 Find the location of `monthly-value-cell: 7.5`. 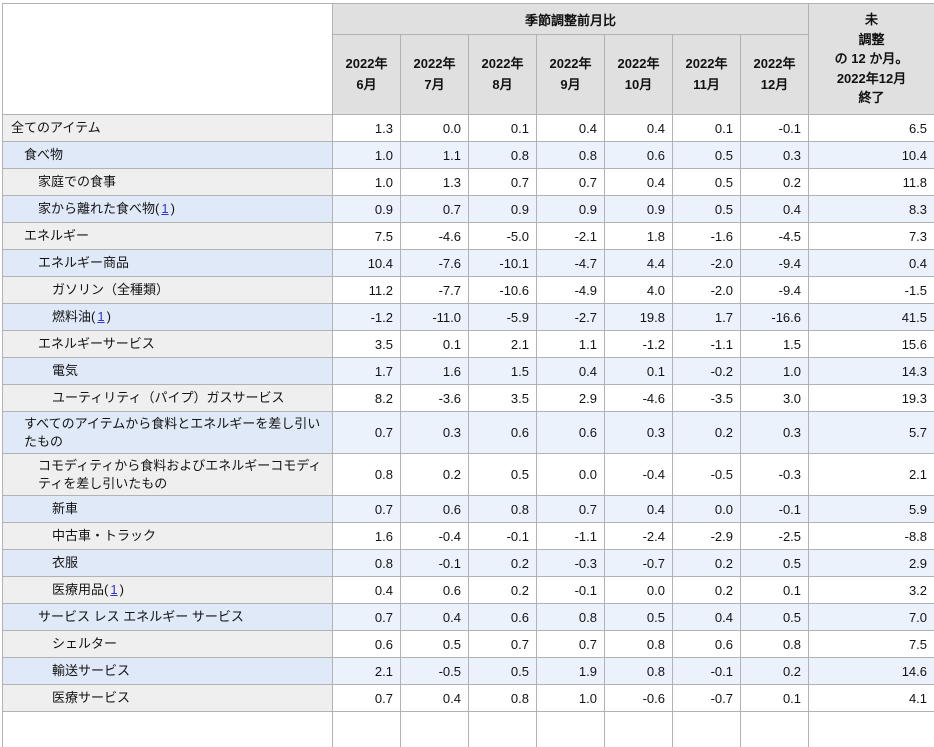

monthly-value-cell: 7.5 is located at coordinates (366, 236).